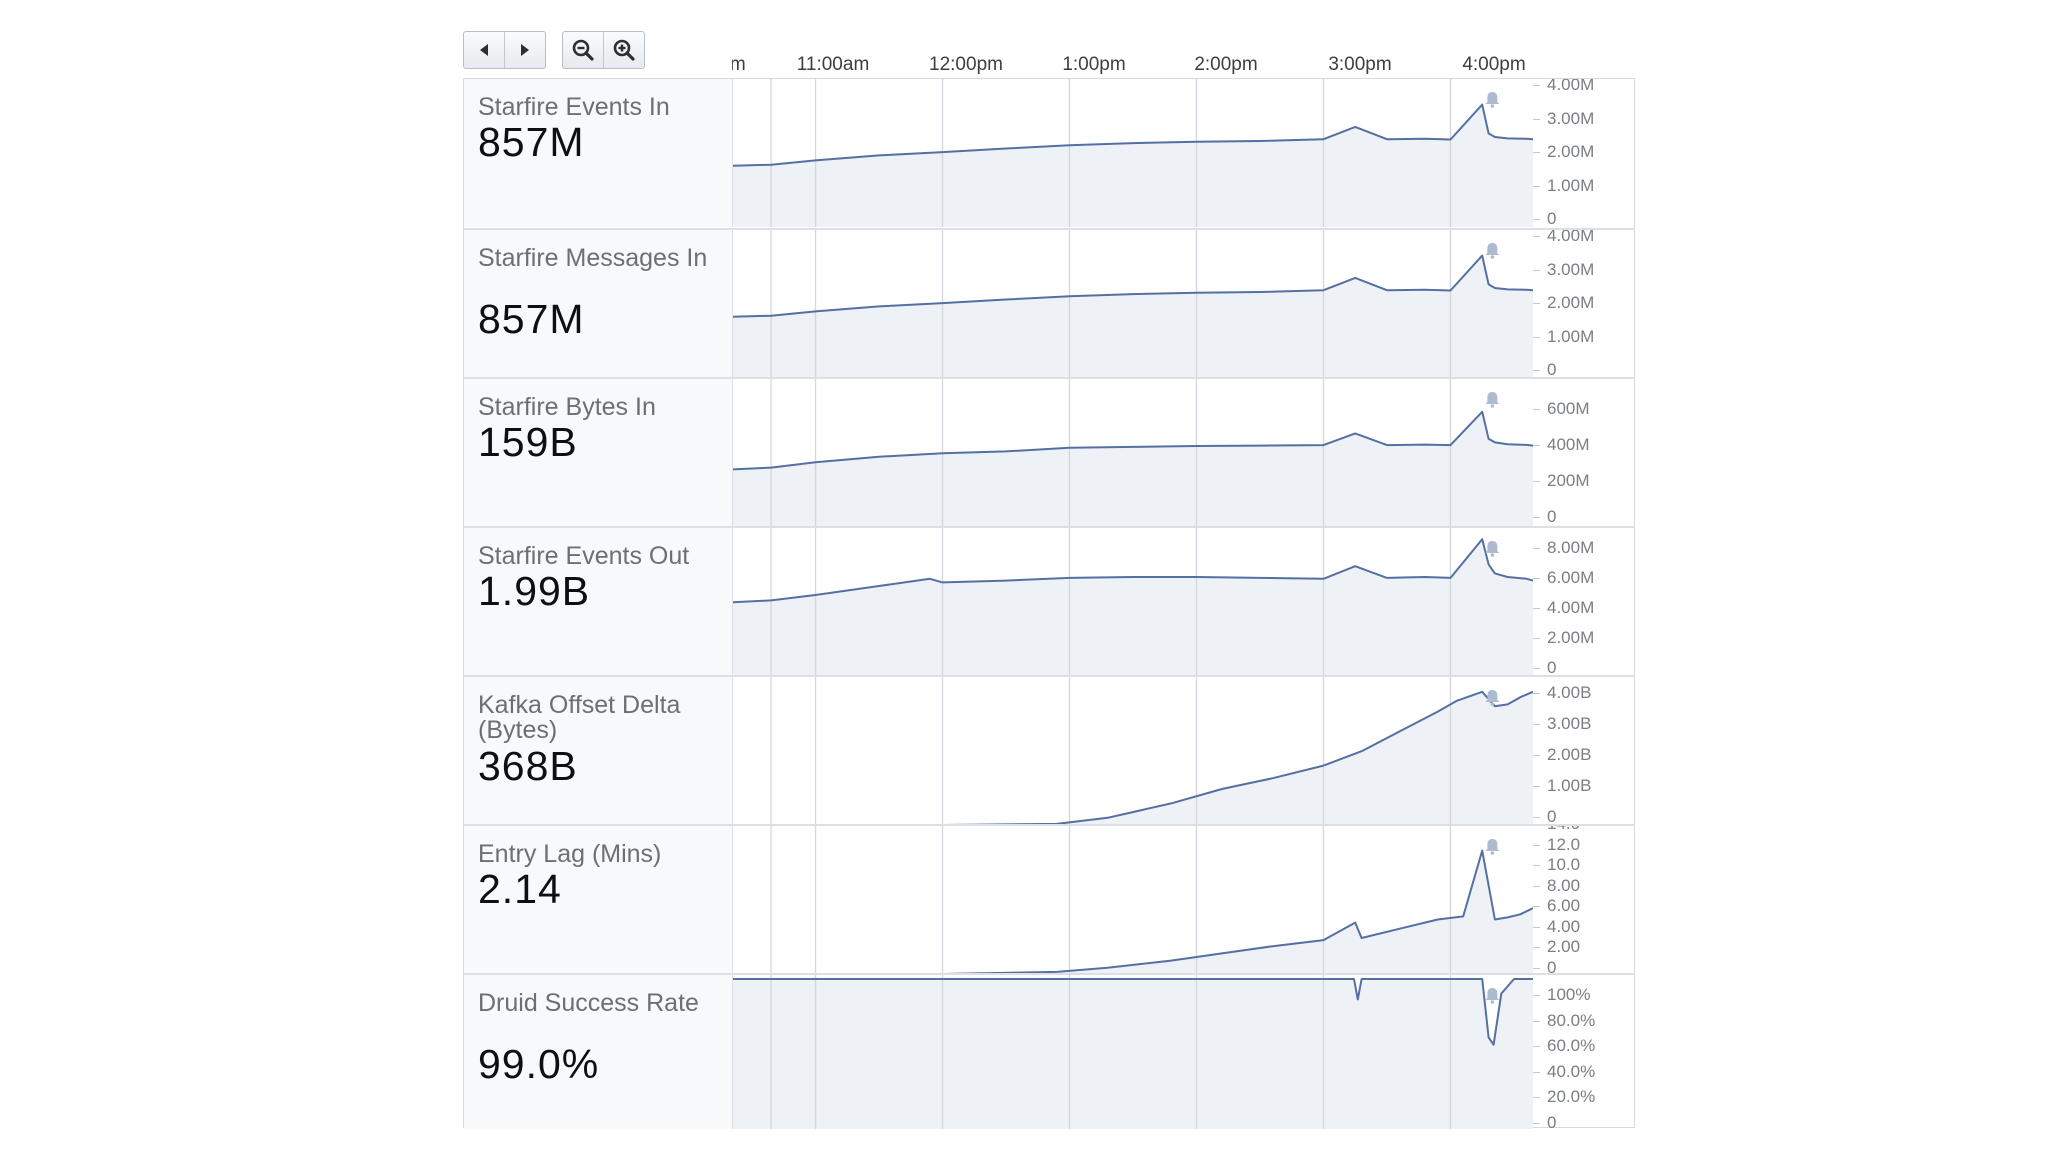 This screenshot has height=1152, width=2048. I want to click on triangle-left-icon, so click(484, 50).